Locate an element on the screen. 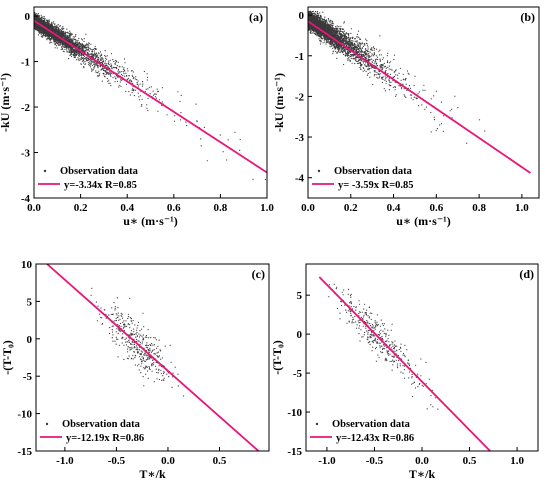 Image resolution: width=550 pixels, height=480 pixels. legend-label-fit: y=-3.34x R=0.85 is located at coordinates (100, 185).